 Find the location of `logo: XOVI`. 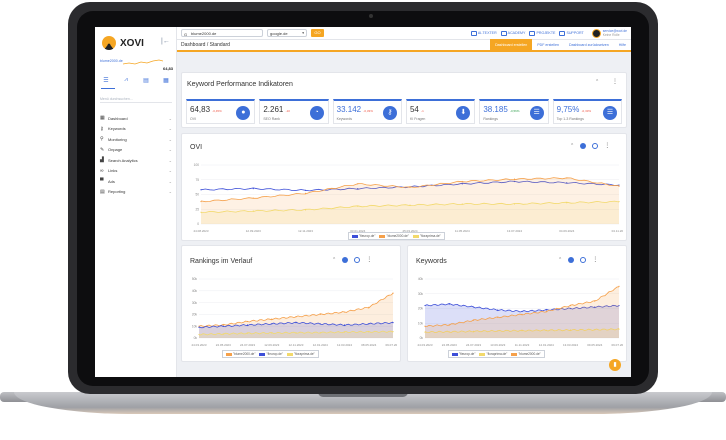

logo: XOVI is located at coordinates (123, 43).